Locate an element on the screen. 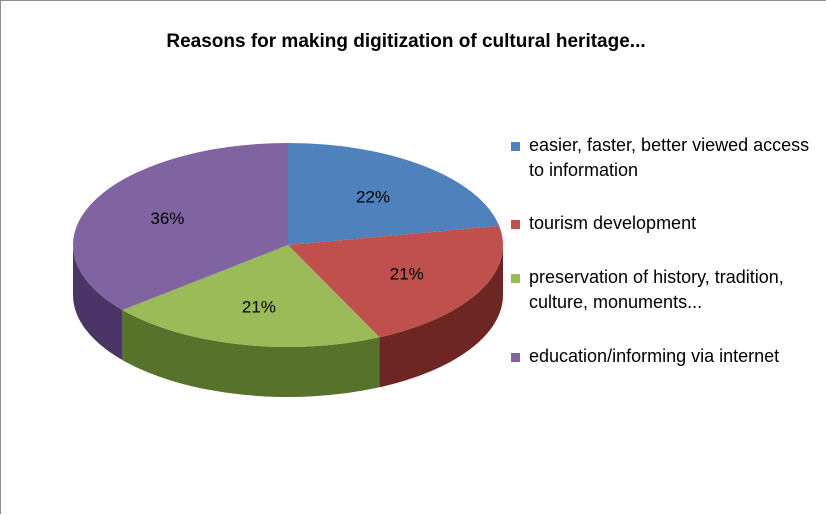 This screenshot has height=515, width=826. legend-label-tourism: tourism development is located at coordinates (613, 223).